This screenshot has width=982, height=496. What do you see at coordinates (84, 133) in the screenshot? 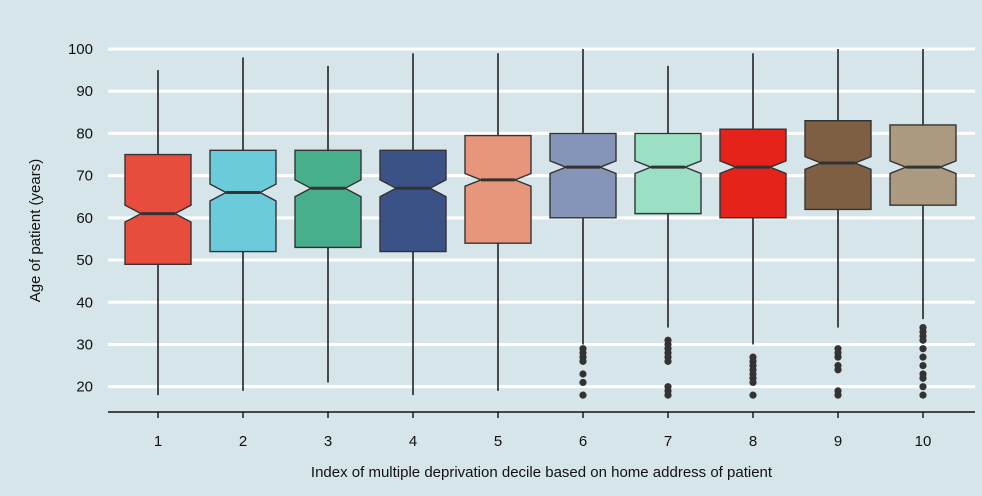
I see `y-tick-label-80: 80` at bounding box center [84, 133].